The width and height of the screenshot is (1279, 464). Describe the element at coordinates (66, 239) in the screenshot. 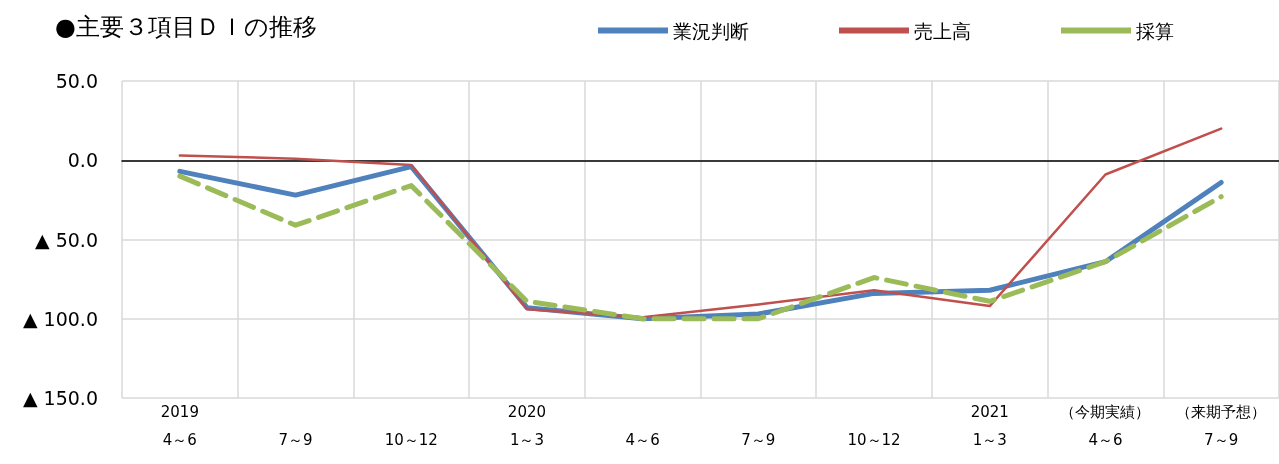

I see `y-tick-label: ▲ 50.0` at that location.